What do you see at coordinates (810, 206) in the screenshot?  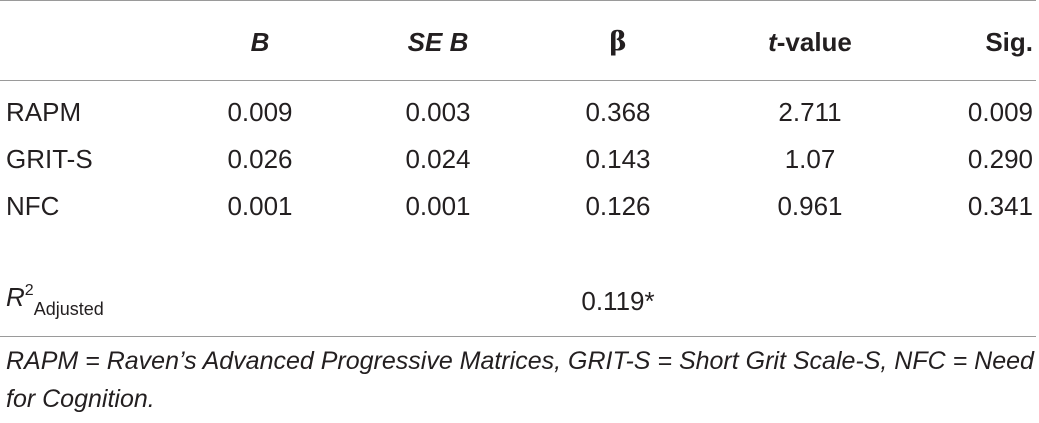 I see `cell-t: 0.961` at bounding box center [810, 206].